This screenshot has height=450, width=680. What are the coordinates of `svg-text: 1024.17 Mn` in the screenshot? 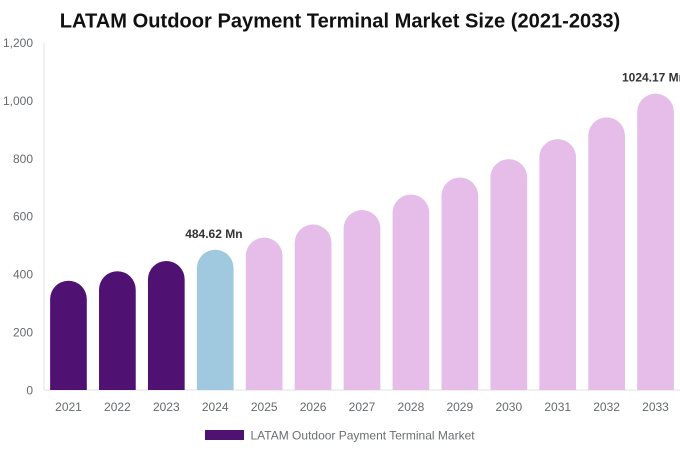 It's located at (651, 78).